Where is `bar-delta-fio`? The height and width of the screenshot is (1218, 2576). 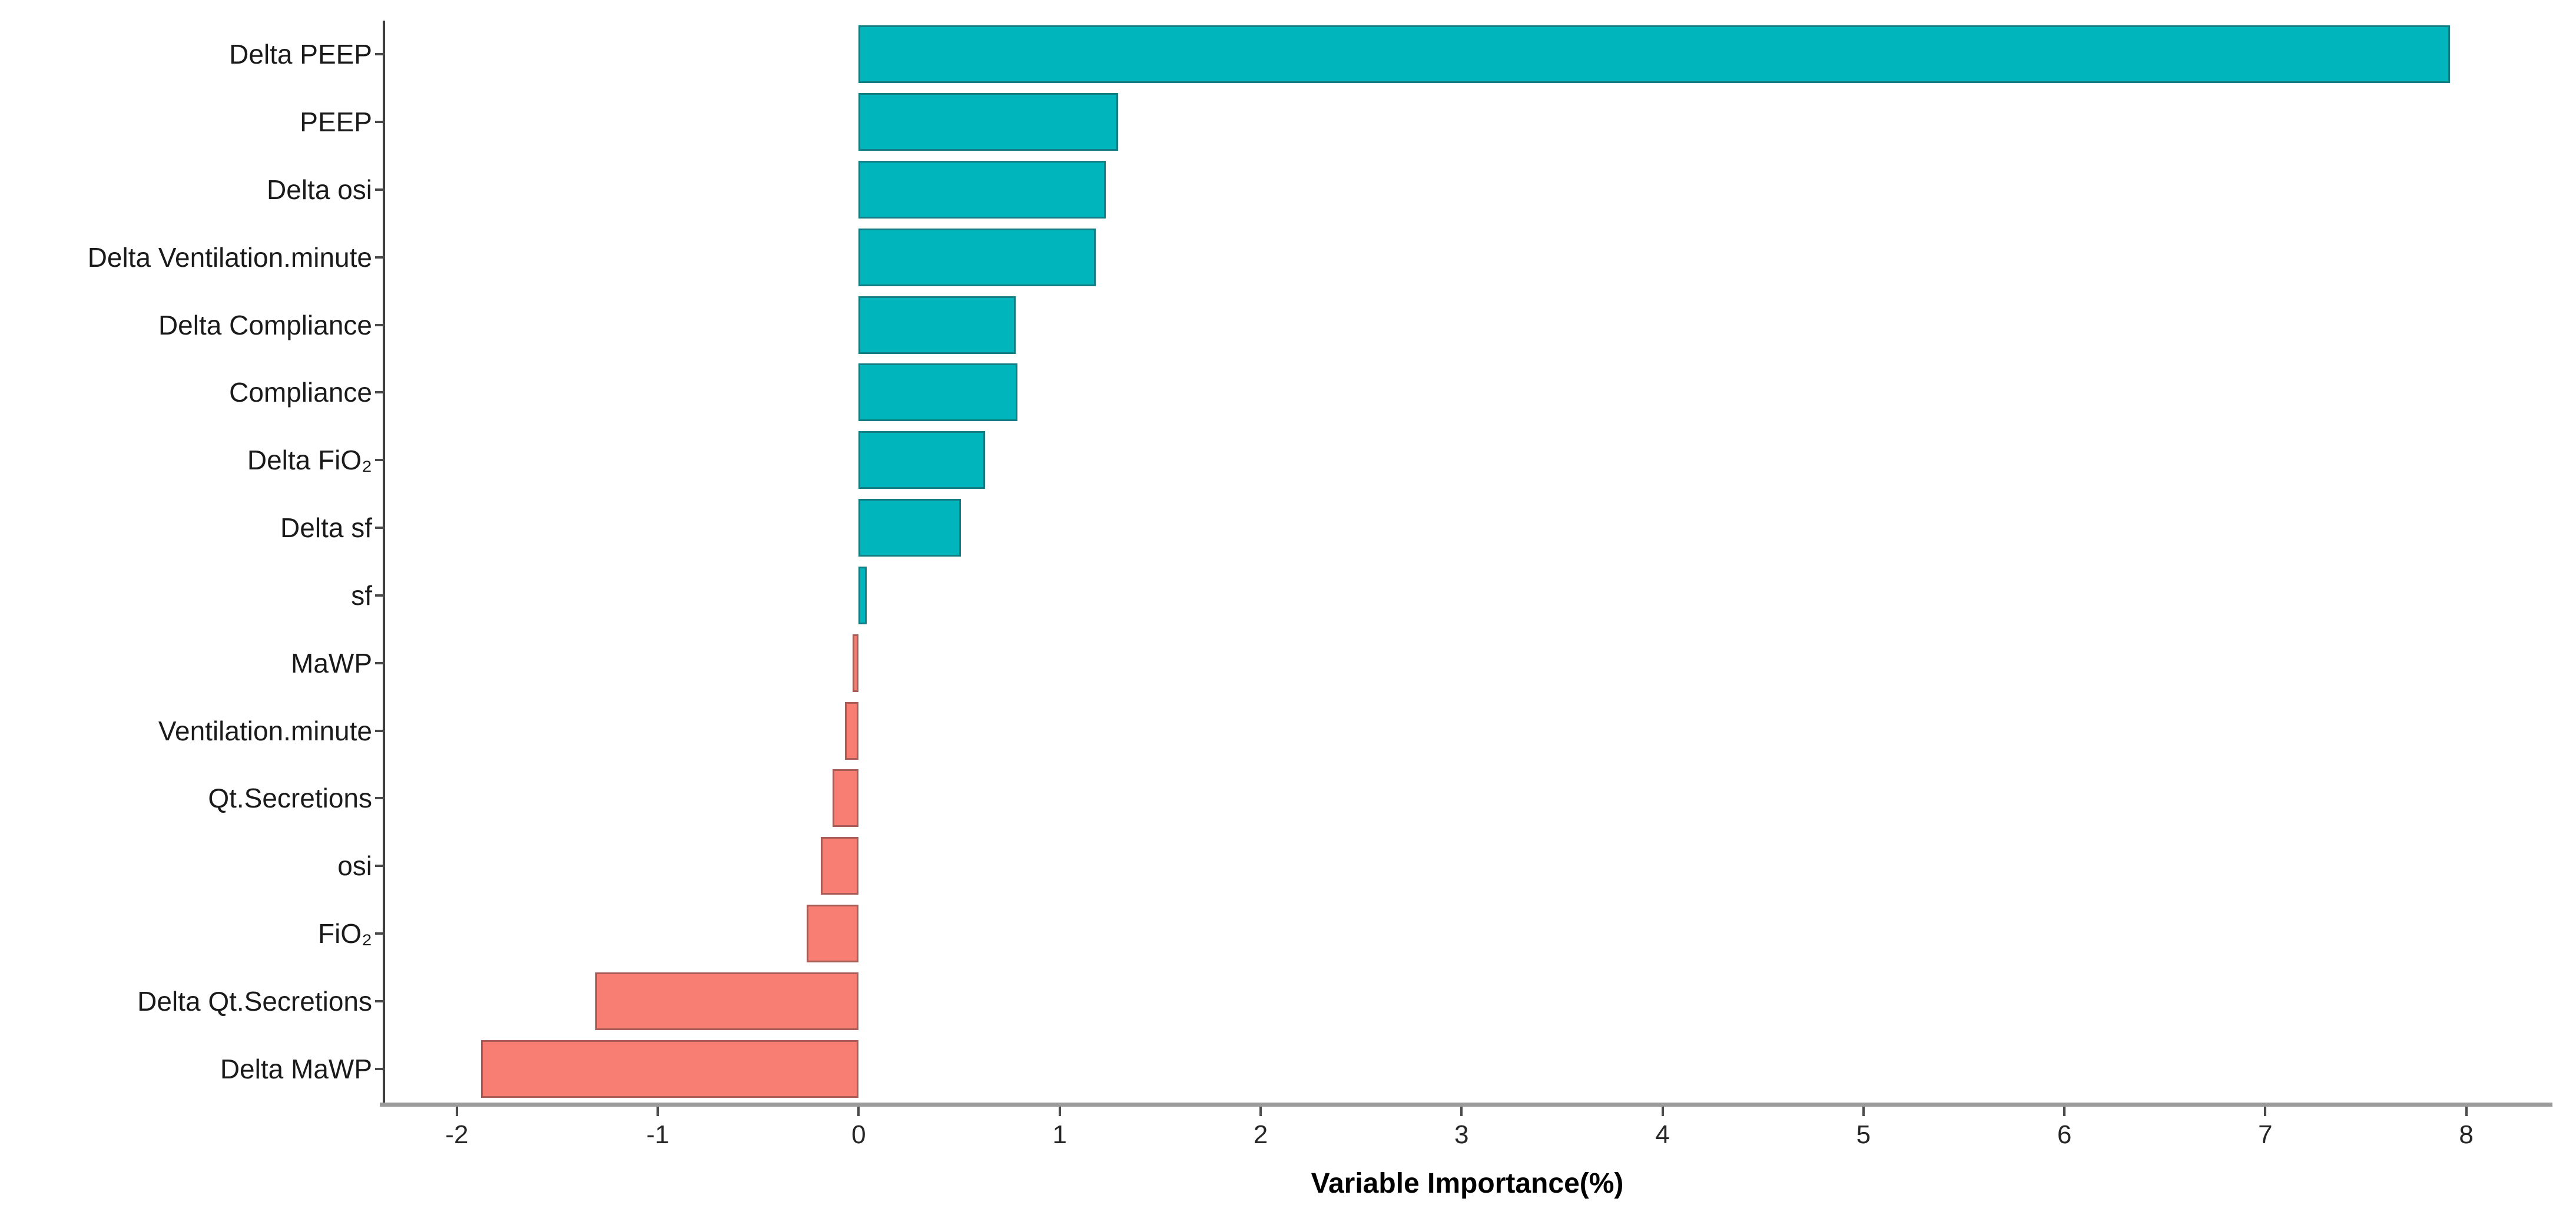
bar-delta-fio is located at coordinates (922, 460).